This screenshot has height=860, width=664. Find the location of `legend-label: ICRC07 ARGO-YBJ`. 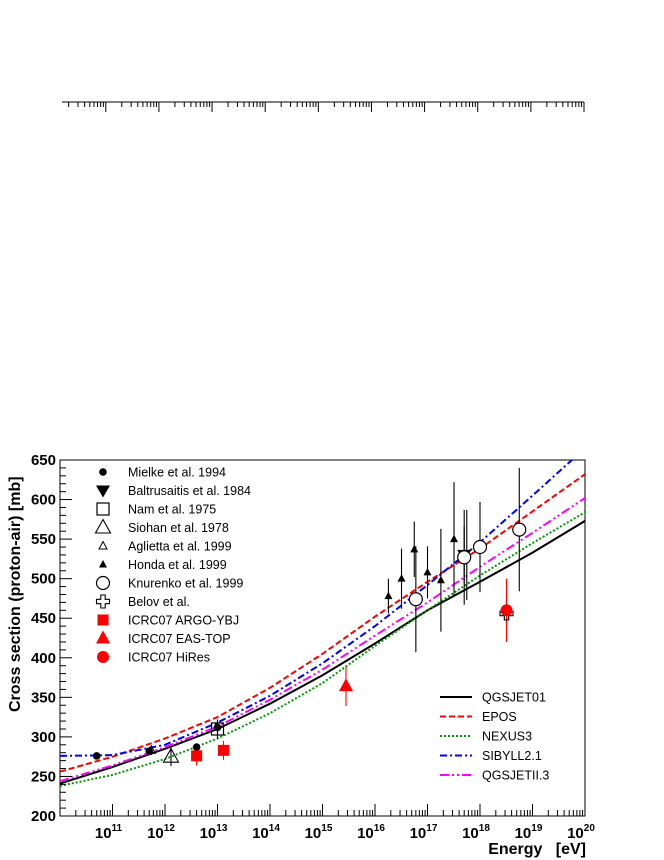

legend-label: ICRC07 ARGO-YBJ is located at coordinates (183, 621).